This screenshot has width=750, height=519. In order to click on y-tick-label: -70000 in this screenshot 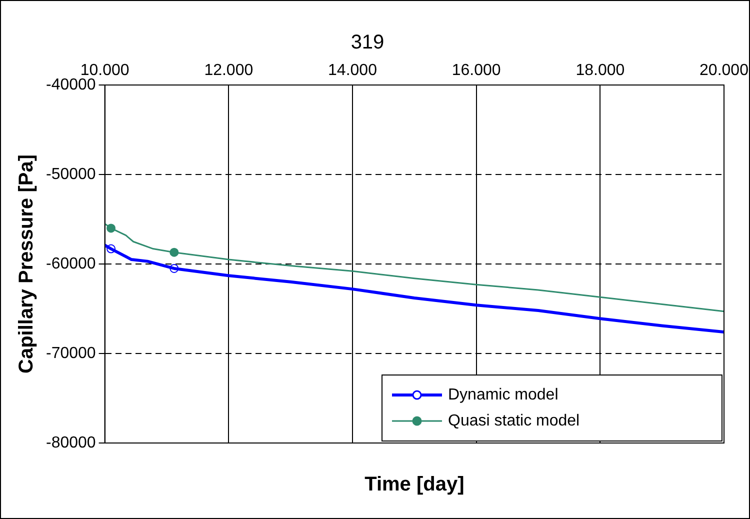, I will do `click(71, 353)`.